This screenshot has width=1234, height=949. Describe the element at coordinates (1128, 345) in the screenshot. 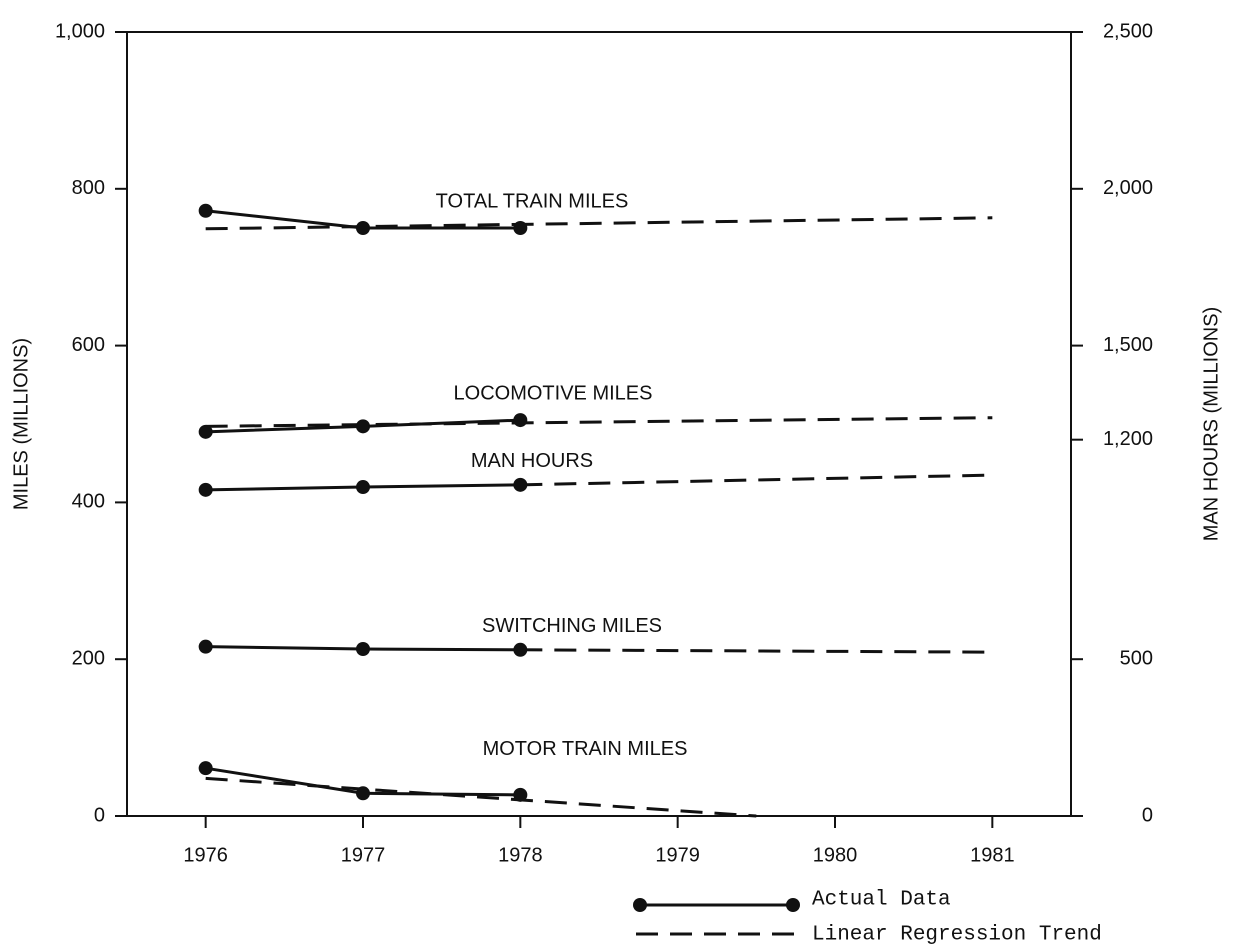

I see `y2-tick-label: 1,500` at that location.